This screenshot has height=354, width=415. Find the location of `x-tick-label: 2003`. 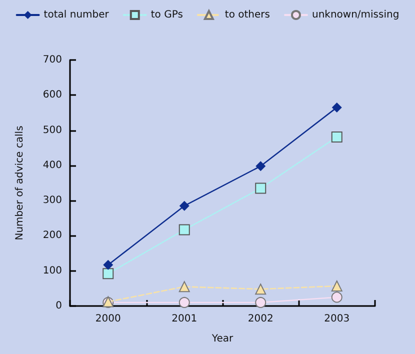

x-tick-label: 2003 is located at coordinates (337, 319).